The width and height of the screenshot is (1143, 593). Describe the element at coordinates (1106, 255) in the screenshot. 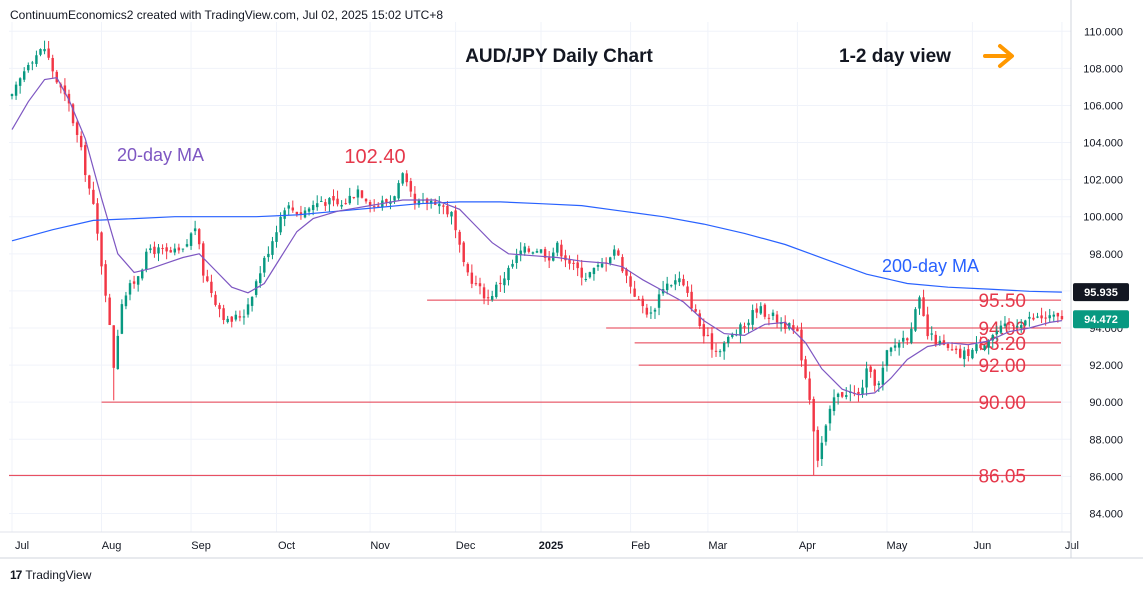

I see `y-tick-label: 98.000` at that location.